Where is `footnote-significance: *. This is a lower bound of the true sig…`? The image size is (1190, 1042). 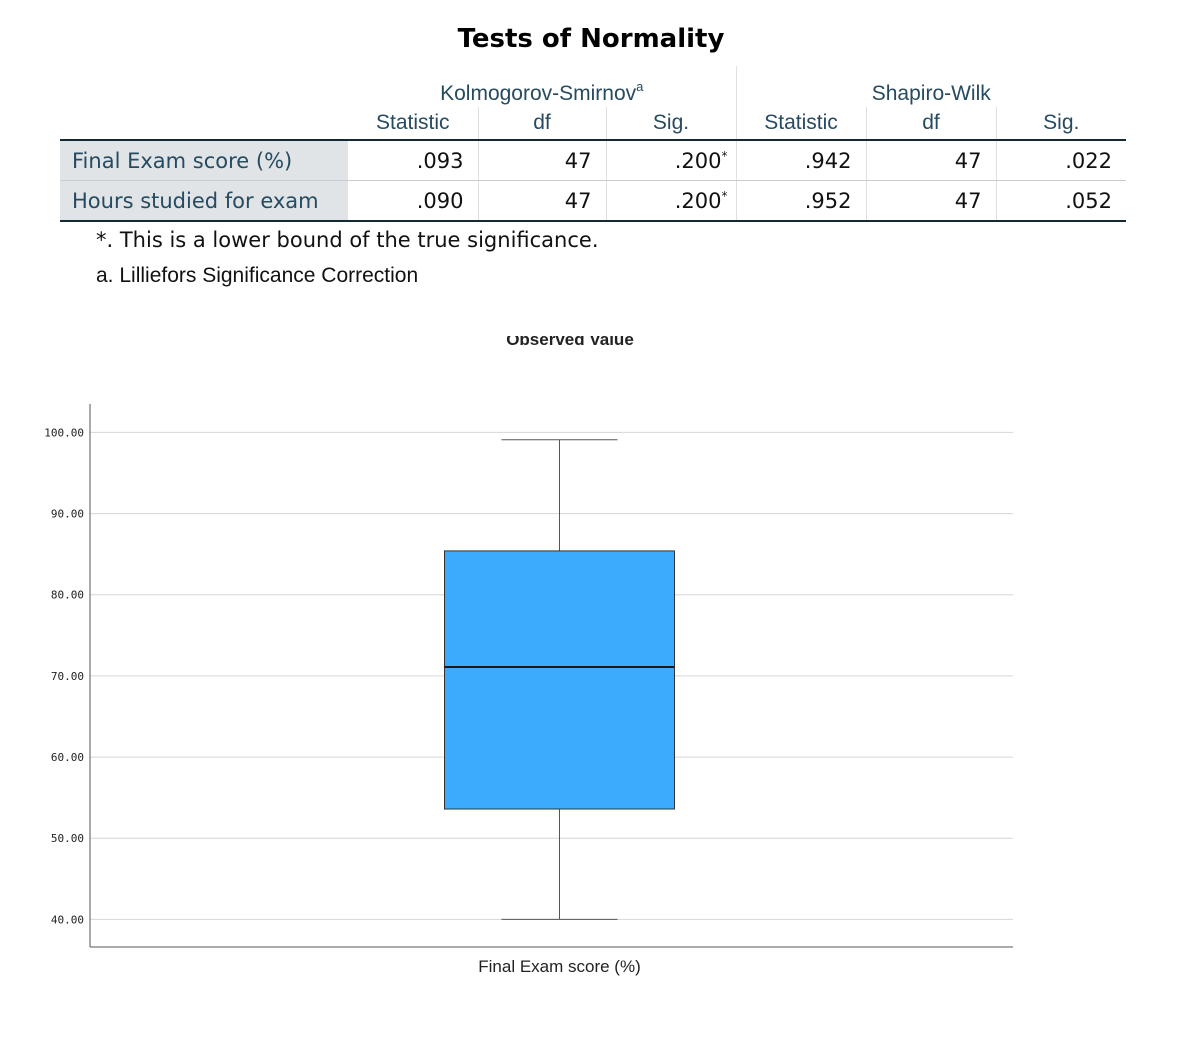
footnote-significance: *. This is a lower bound of the true sig… is located at coordinates (347, 240).